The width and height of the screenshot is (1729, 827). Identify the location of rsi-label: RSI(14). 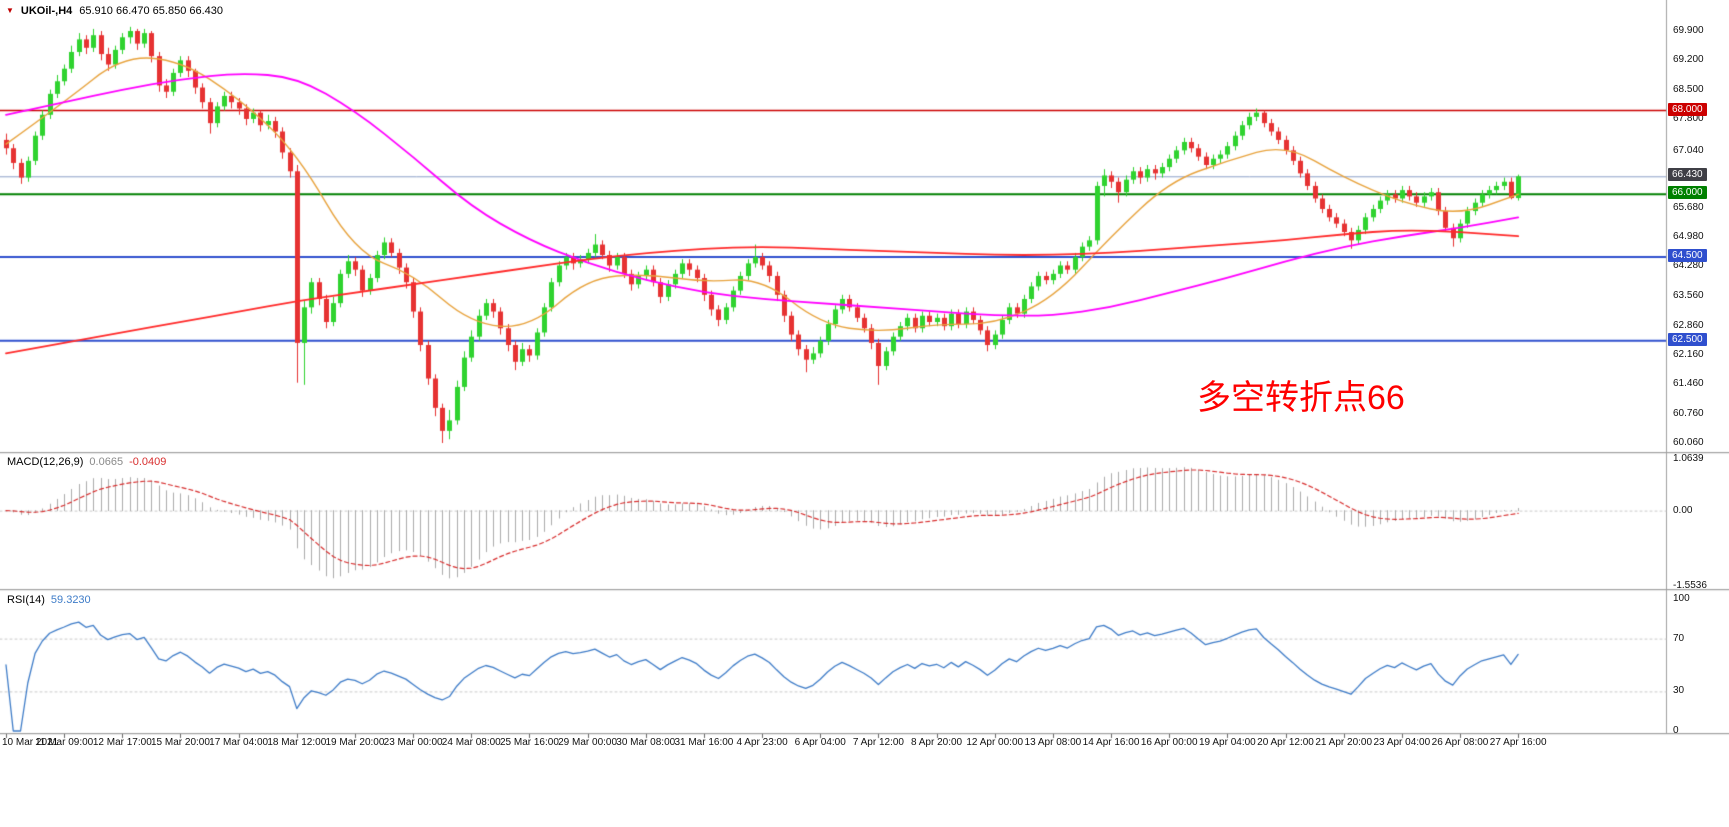
(26, 600).